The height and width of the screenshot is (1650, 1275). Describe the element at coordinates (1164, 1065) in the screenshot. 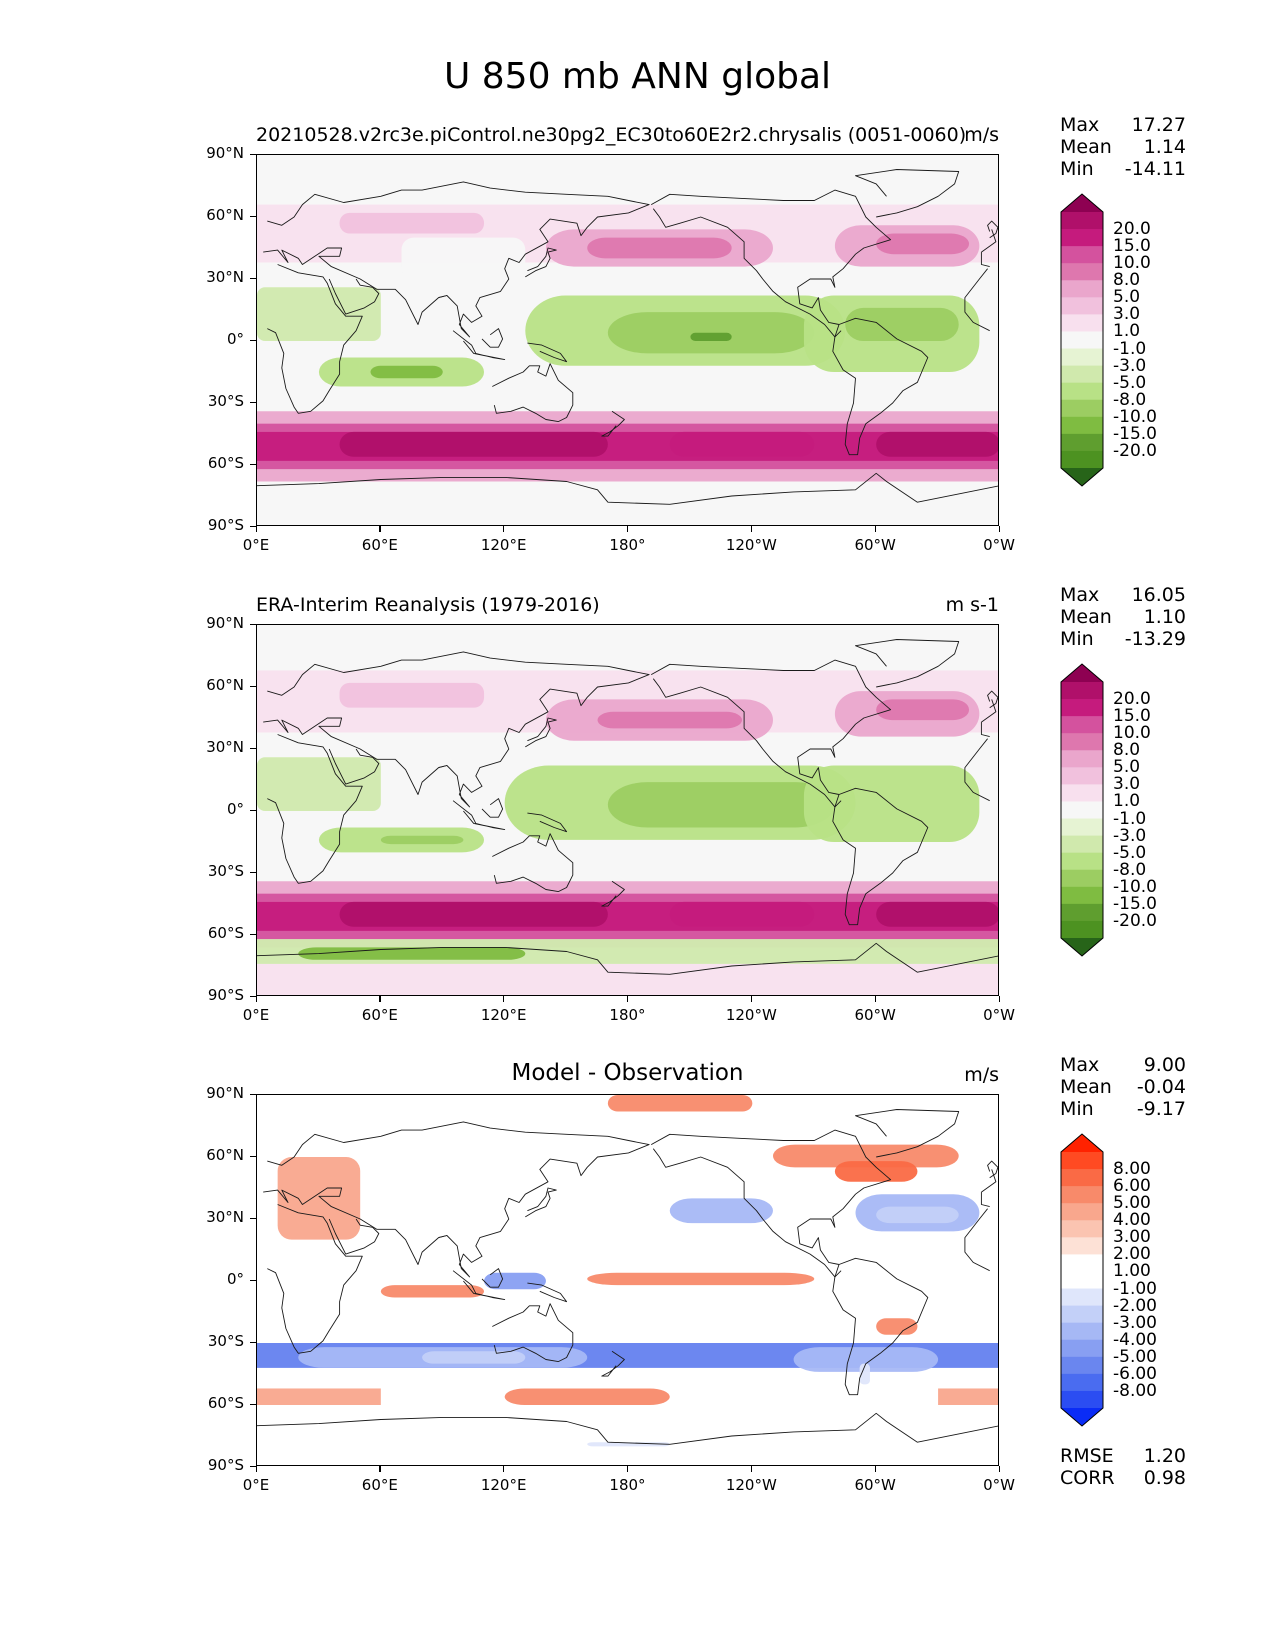

I see `stat-value: 9.00` at that location.